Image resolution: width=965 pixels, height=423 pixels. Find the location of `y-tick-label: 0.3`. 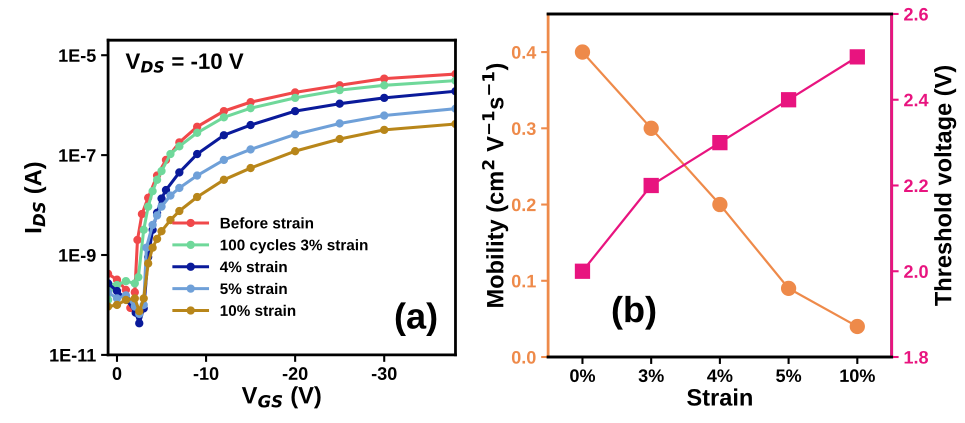

y-tick-label: 0.3 is located at coordinates (524, 129).